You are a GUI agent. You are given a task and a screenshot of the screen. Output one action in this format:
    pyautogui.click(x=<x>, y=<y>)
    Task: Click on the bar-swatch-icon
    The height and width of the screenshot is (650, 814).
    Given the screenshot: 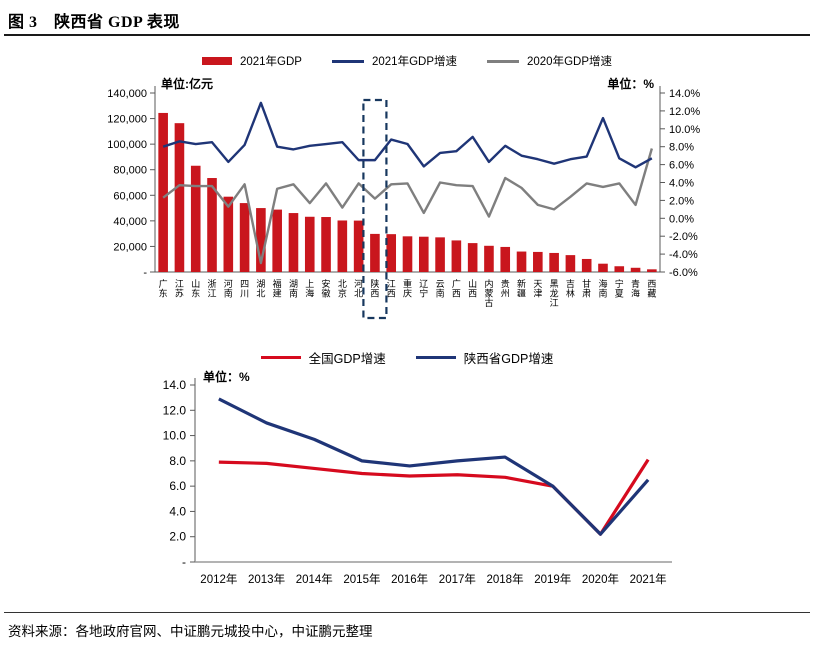 What is the action you would take?
    pyautogui.click(x=216, y=61)
    